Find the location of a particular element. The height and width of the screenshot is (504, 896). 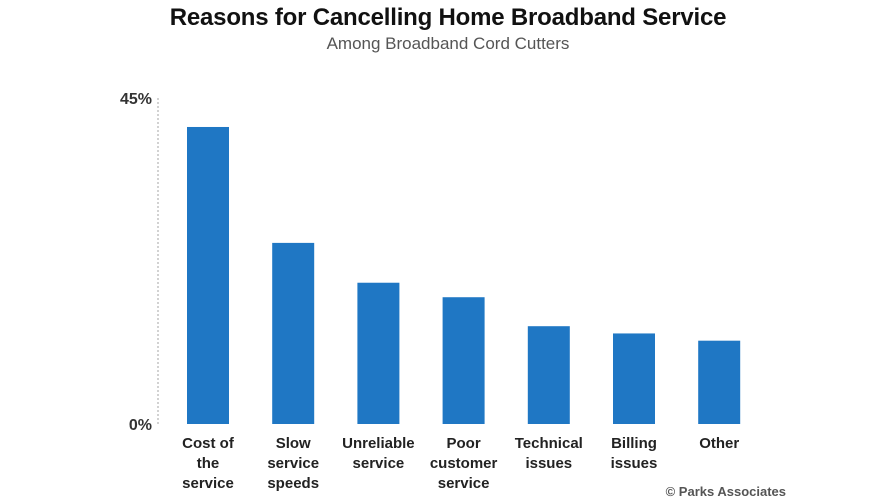

chart-subtitle: Among Broadband Cord Cutters is located at coordinates (448, 43).